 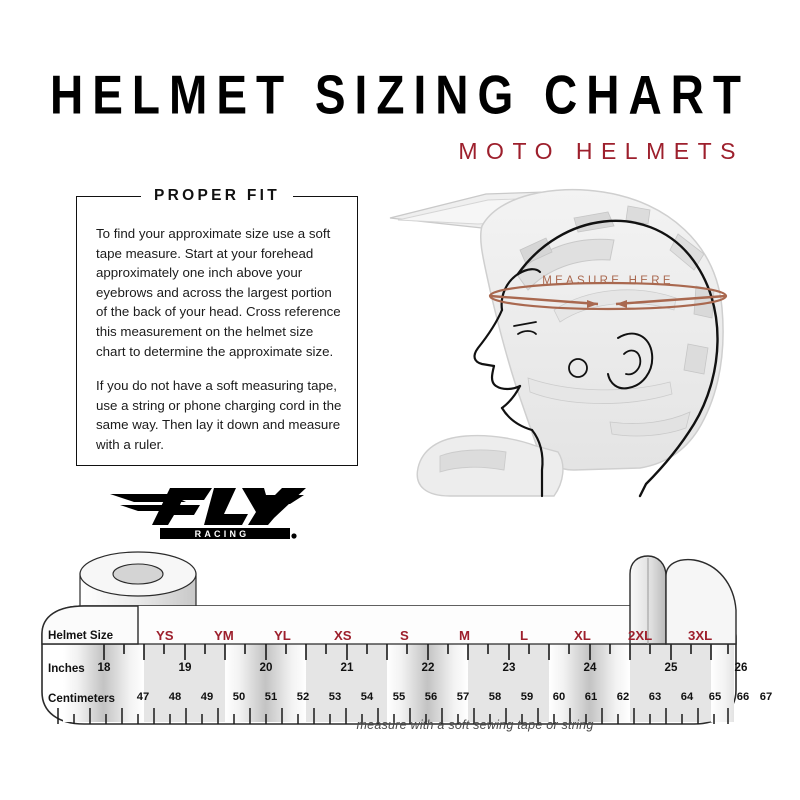 What do you see at coordinates (495, 697) in the screenshot?
I see `cm-mark-58: 58` at bounding box center [495, 697].